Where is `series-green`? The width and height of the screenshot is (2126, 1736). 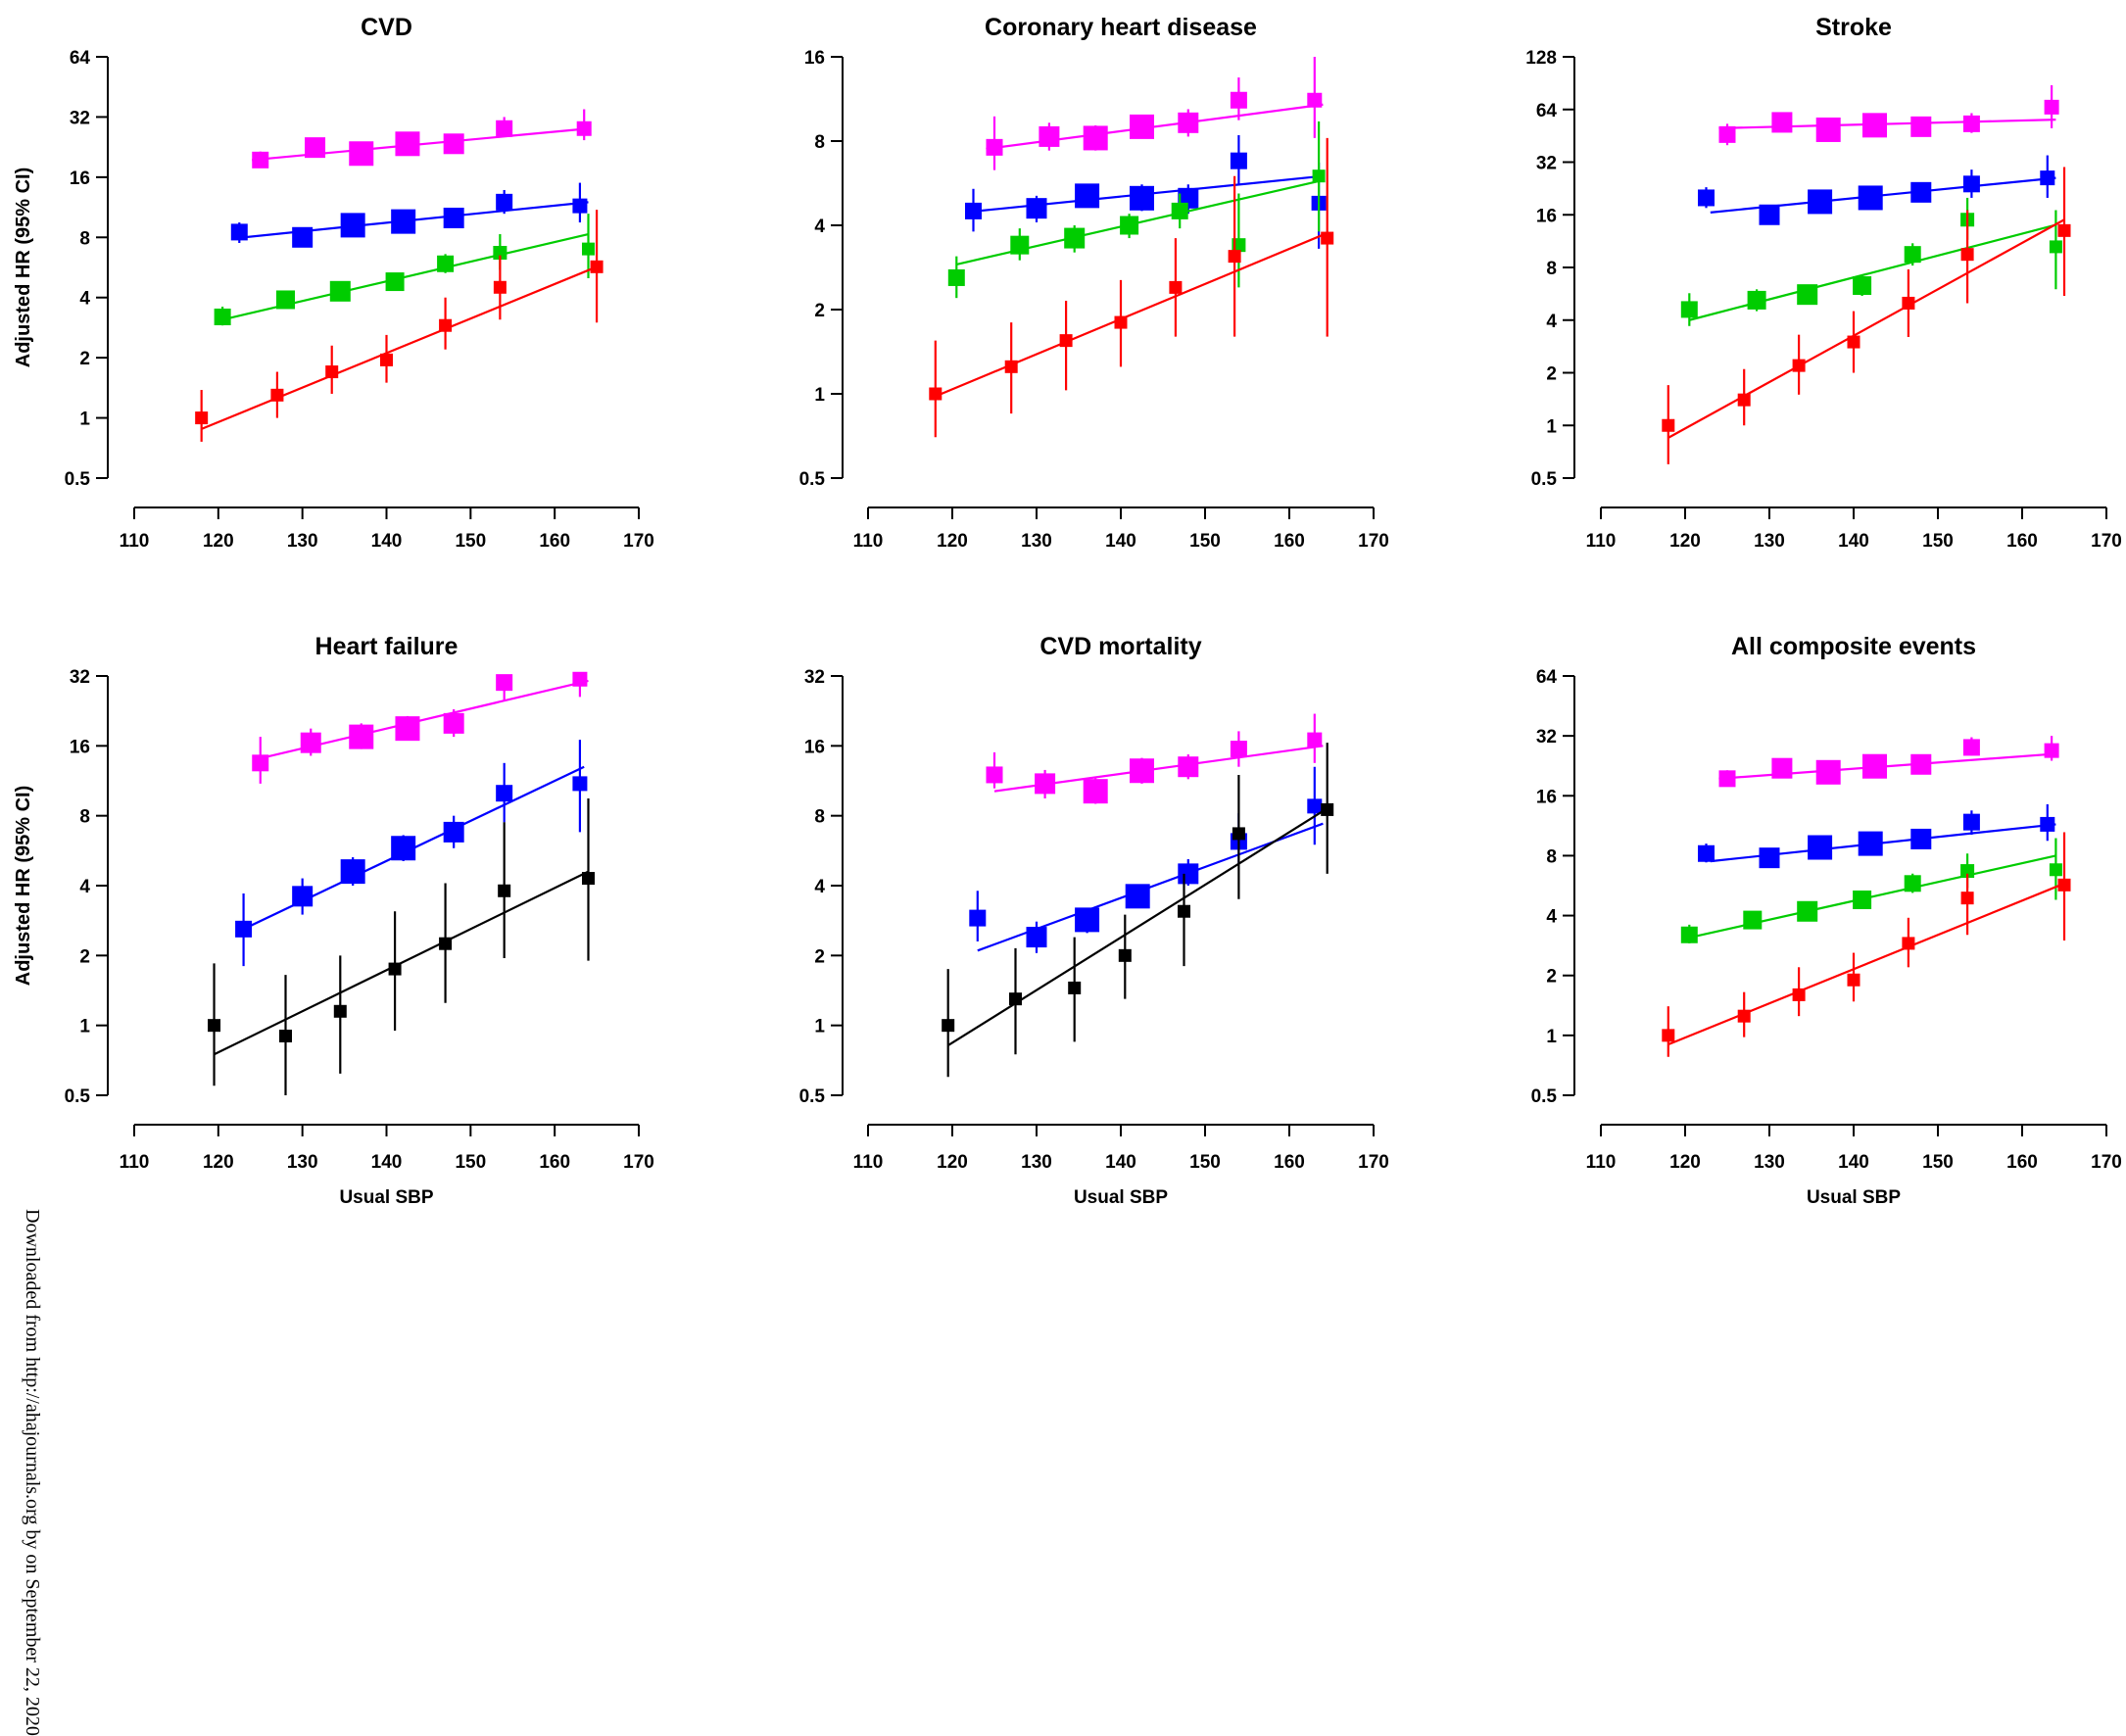 series-green is located at coordinates (1871, 262).